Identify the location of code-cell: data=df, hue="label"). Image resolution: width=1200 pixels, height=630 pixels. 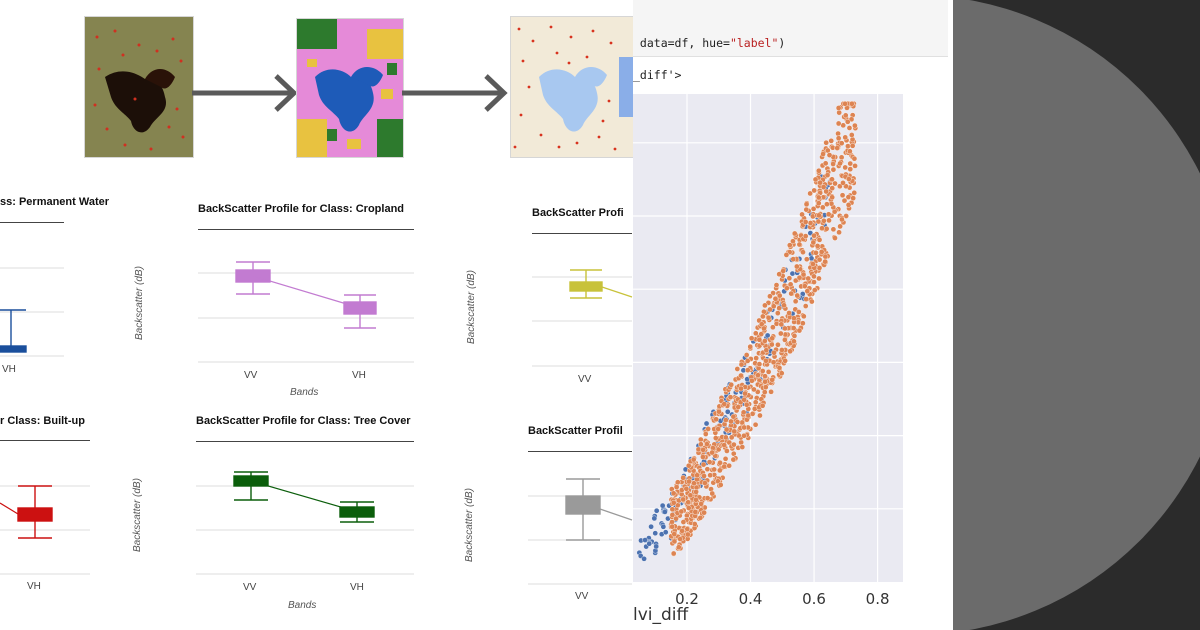
(790, 28).